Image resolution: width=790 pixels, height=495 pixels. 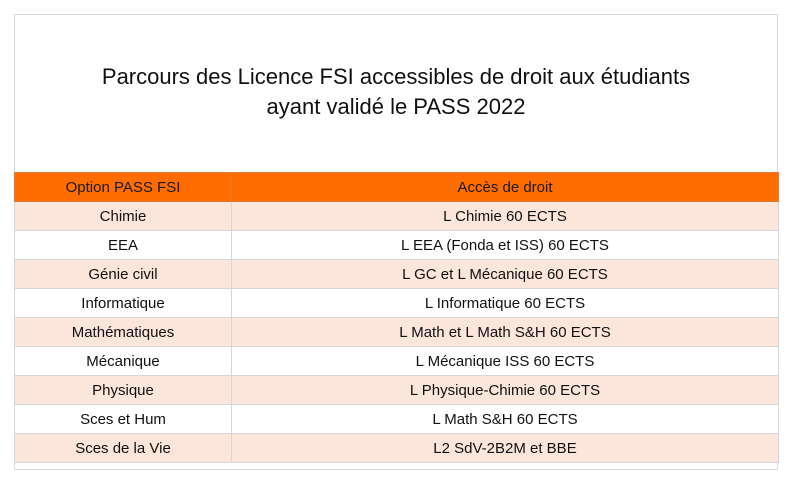 I want to click on access-cell: L Mécanique ISS 60 ECTS, so click(x=505, y=361).